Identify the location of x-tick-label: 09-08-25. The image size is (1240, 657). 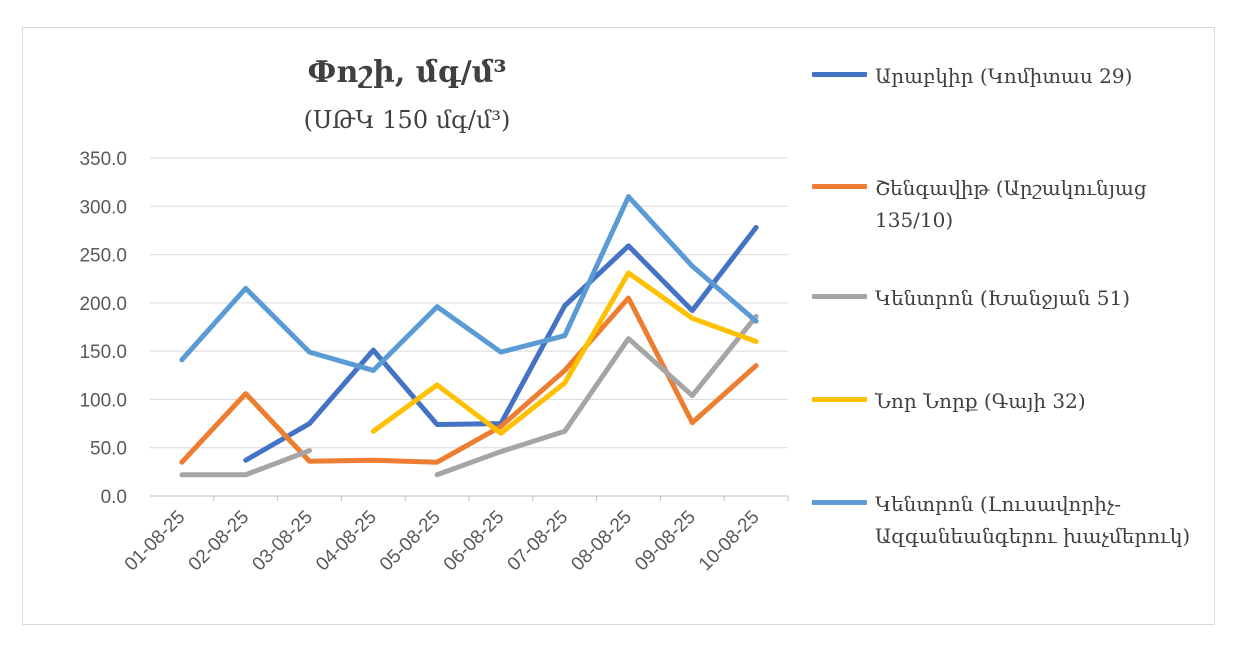
(665, 541).